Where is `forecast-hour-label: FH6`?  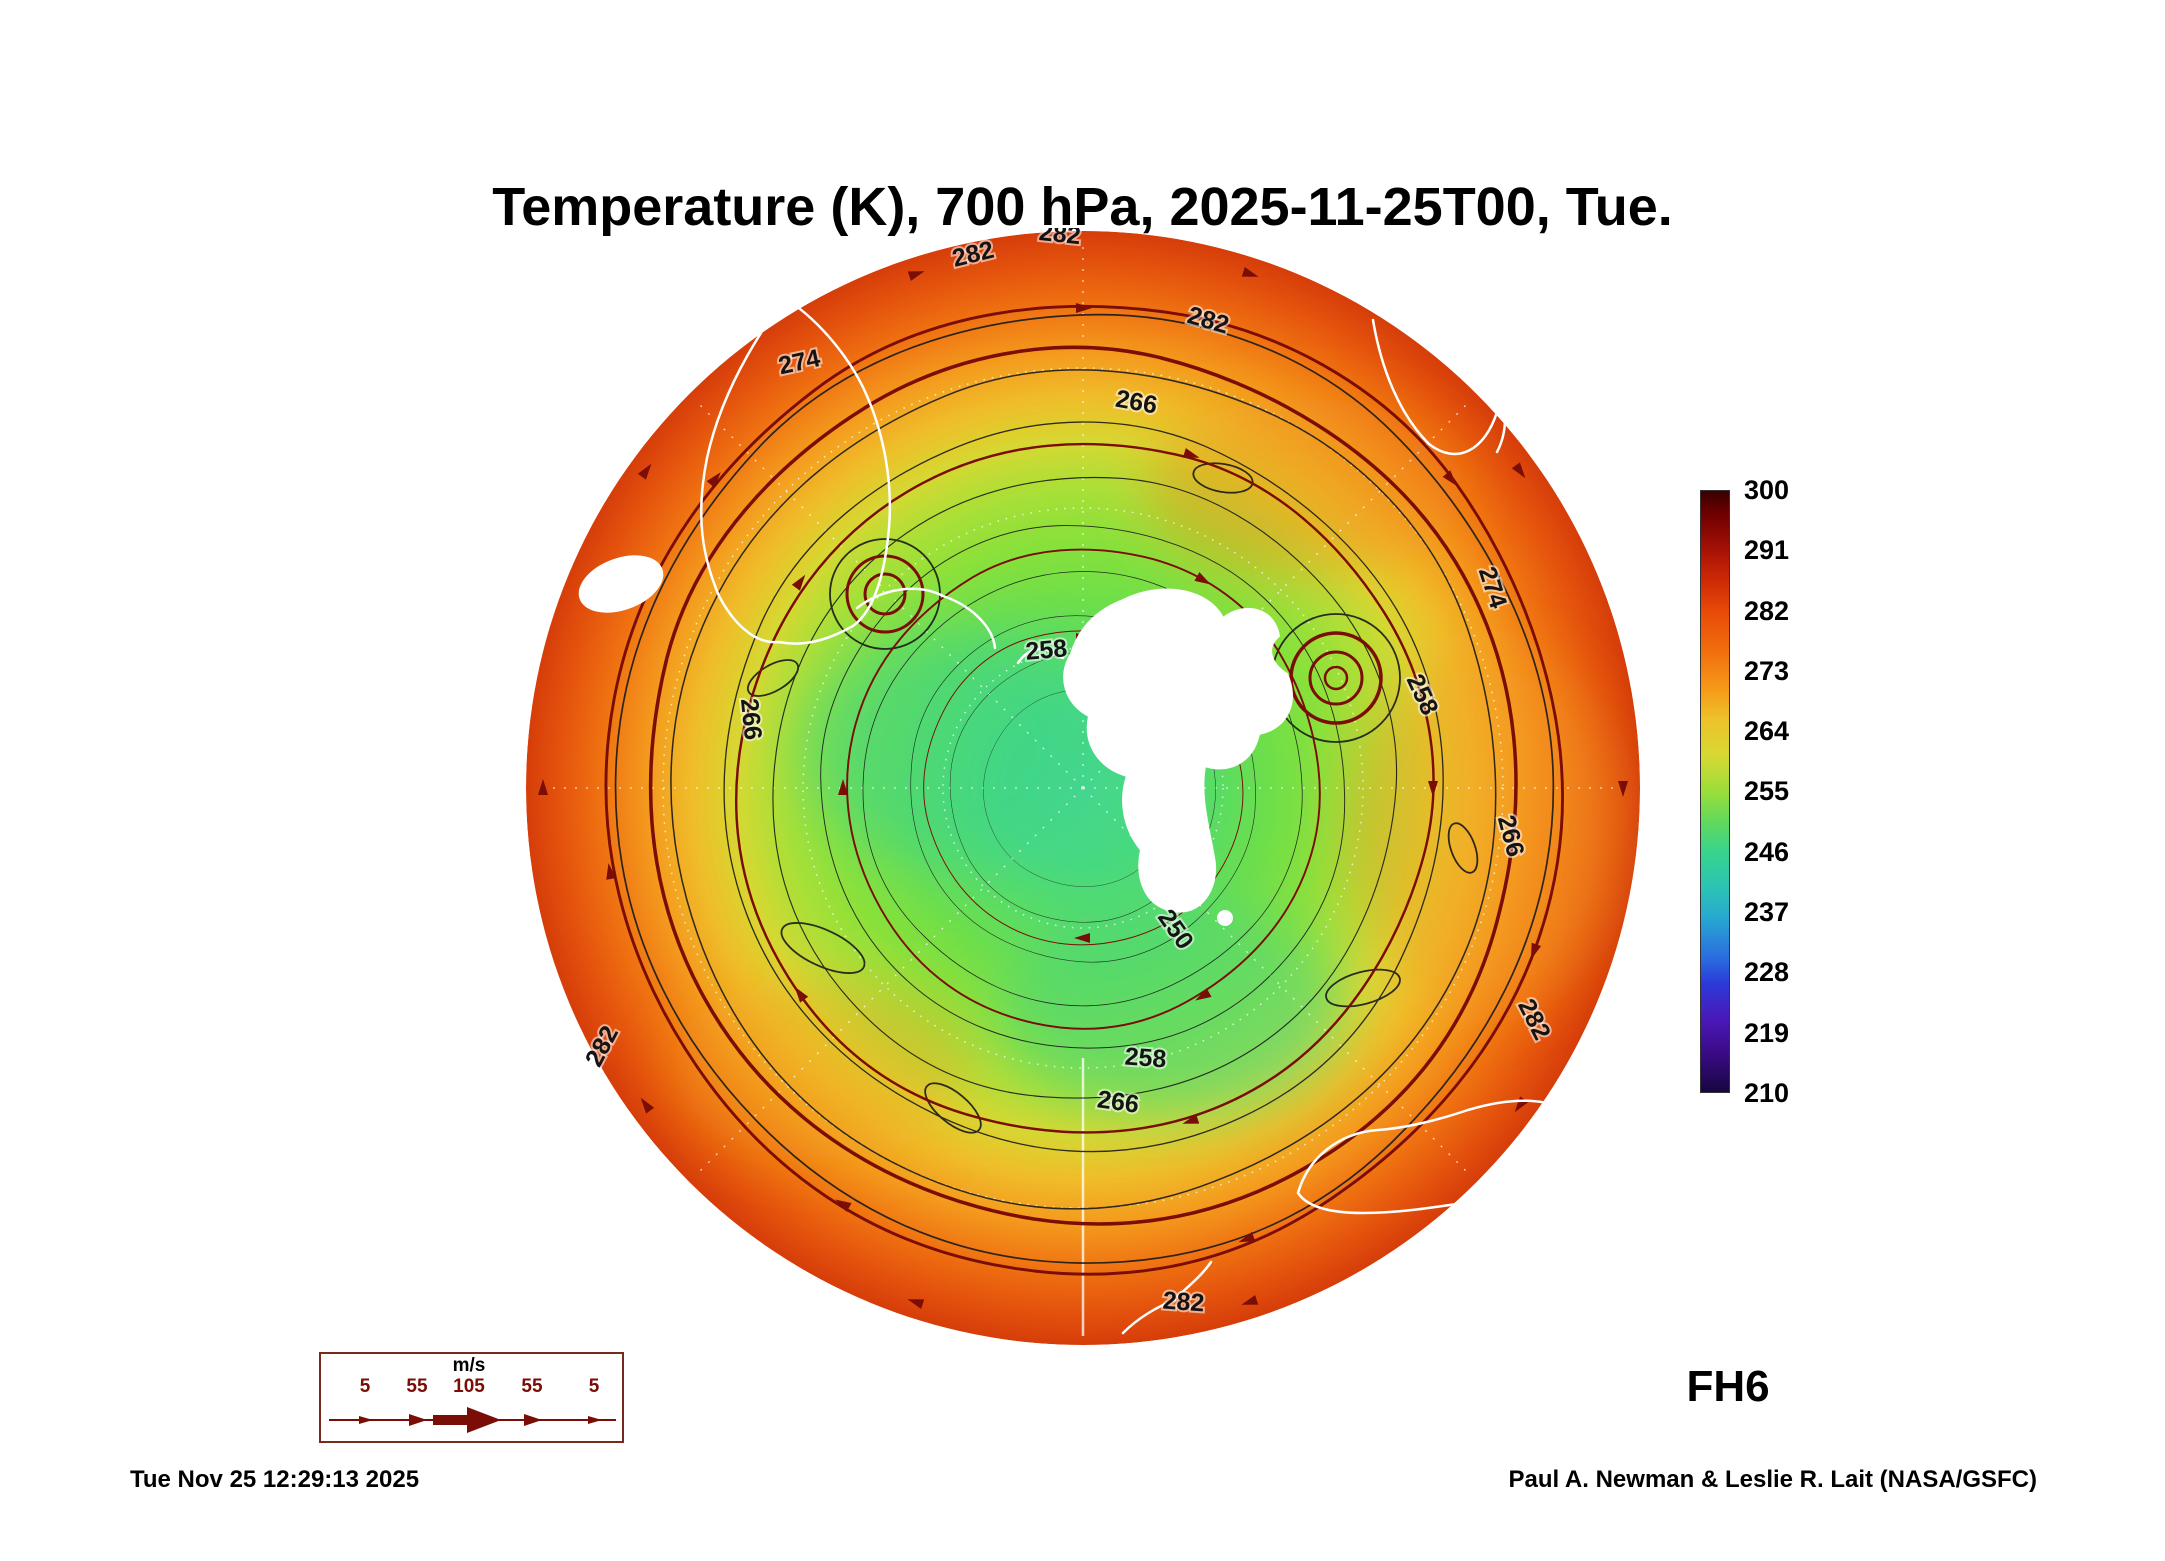 forecast-hour-label: FH6 is located at coordinates (1728, 1386).